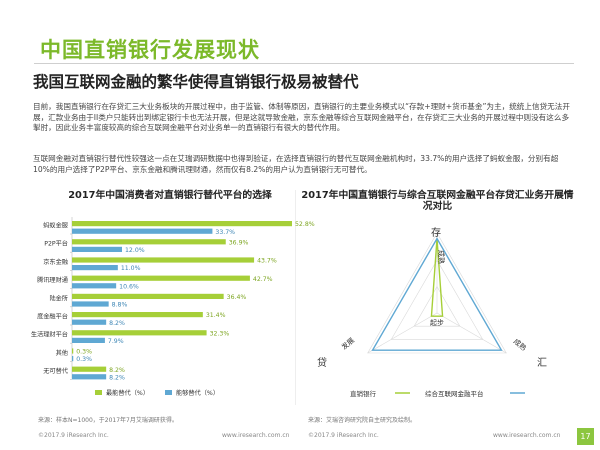 The image size is (600, 450). I want to click on footer-copyright-right: ©2017.9 iResearch Inc., so click(343, 435).